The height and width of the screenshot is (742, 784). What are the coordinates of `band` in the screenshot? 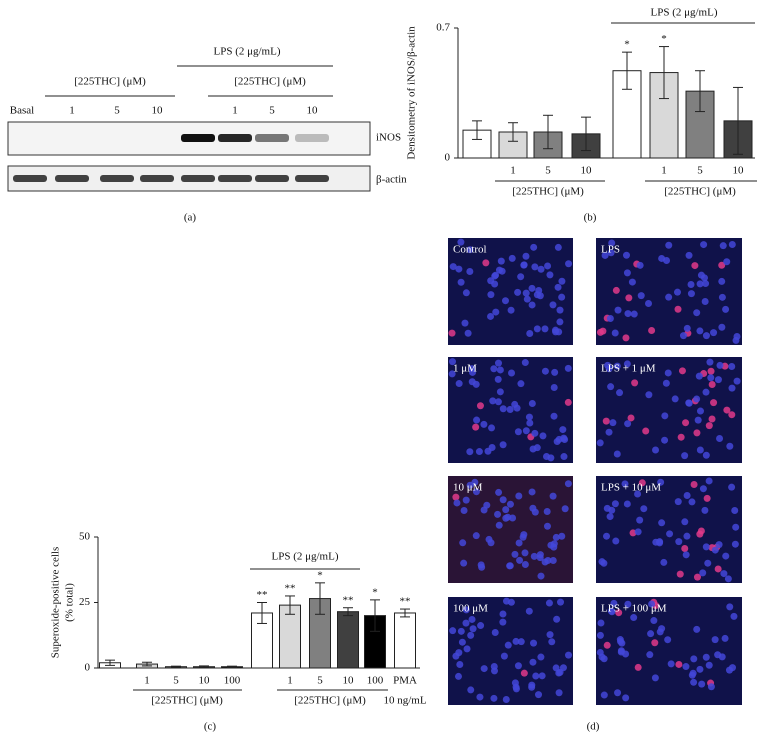 It's located at (30, 178).